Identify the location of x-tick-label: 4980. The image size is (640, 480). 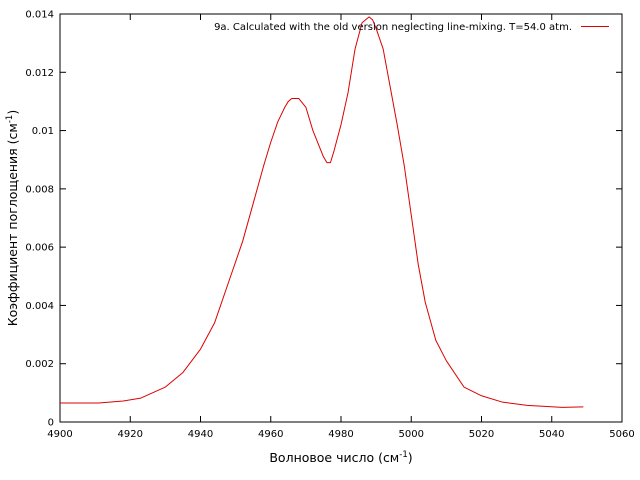
(340, 434).